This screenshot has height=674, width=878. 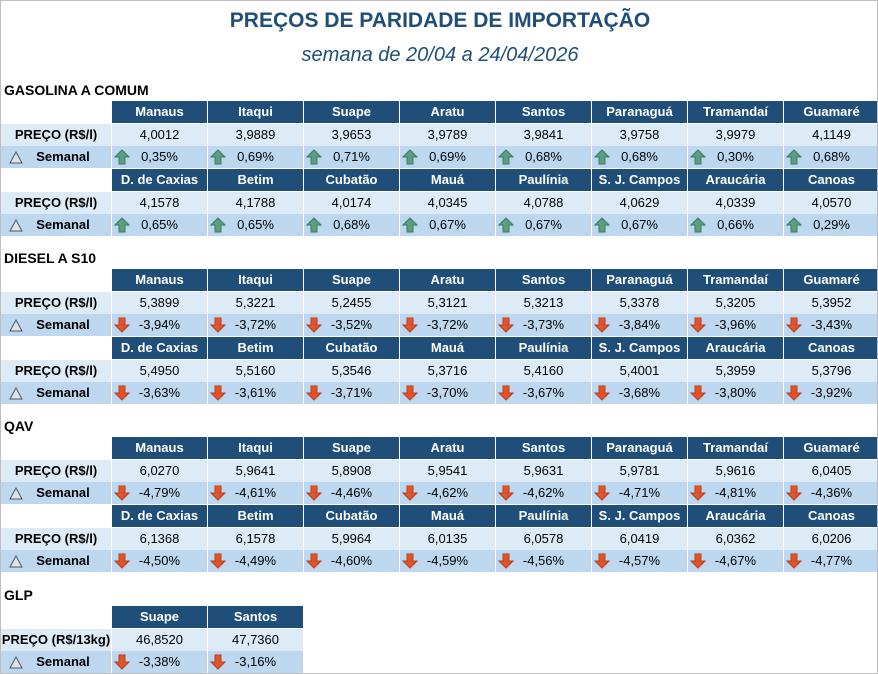 What do you see at coordinates (255, 516) in the screenshot?
I see `port-header: Betim` at bounding box center [255, 516].